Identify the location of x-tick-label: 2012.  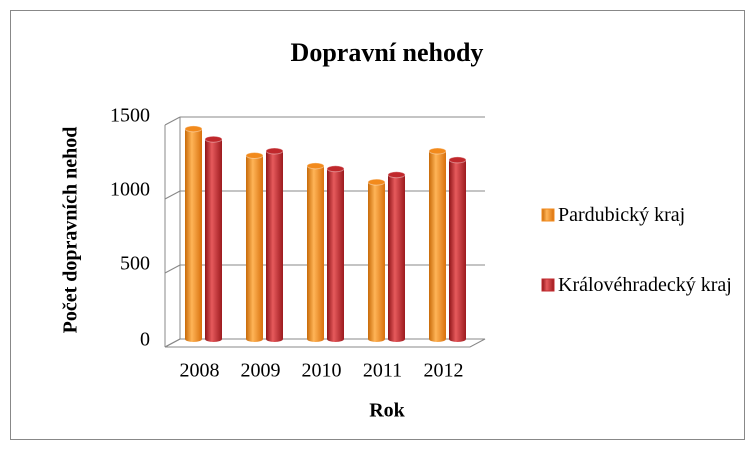
(444, 371).